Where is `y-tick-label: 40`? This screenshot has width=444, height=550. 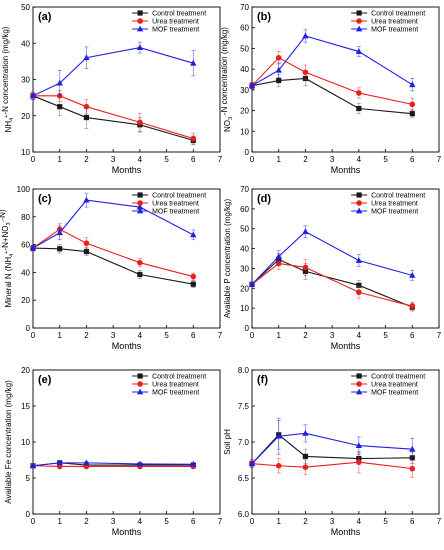
y-tick-label: 40 is located at coordinates (25, 272).